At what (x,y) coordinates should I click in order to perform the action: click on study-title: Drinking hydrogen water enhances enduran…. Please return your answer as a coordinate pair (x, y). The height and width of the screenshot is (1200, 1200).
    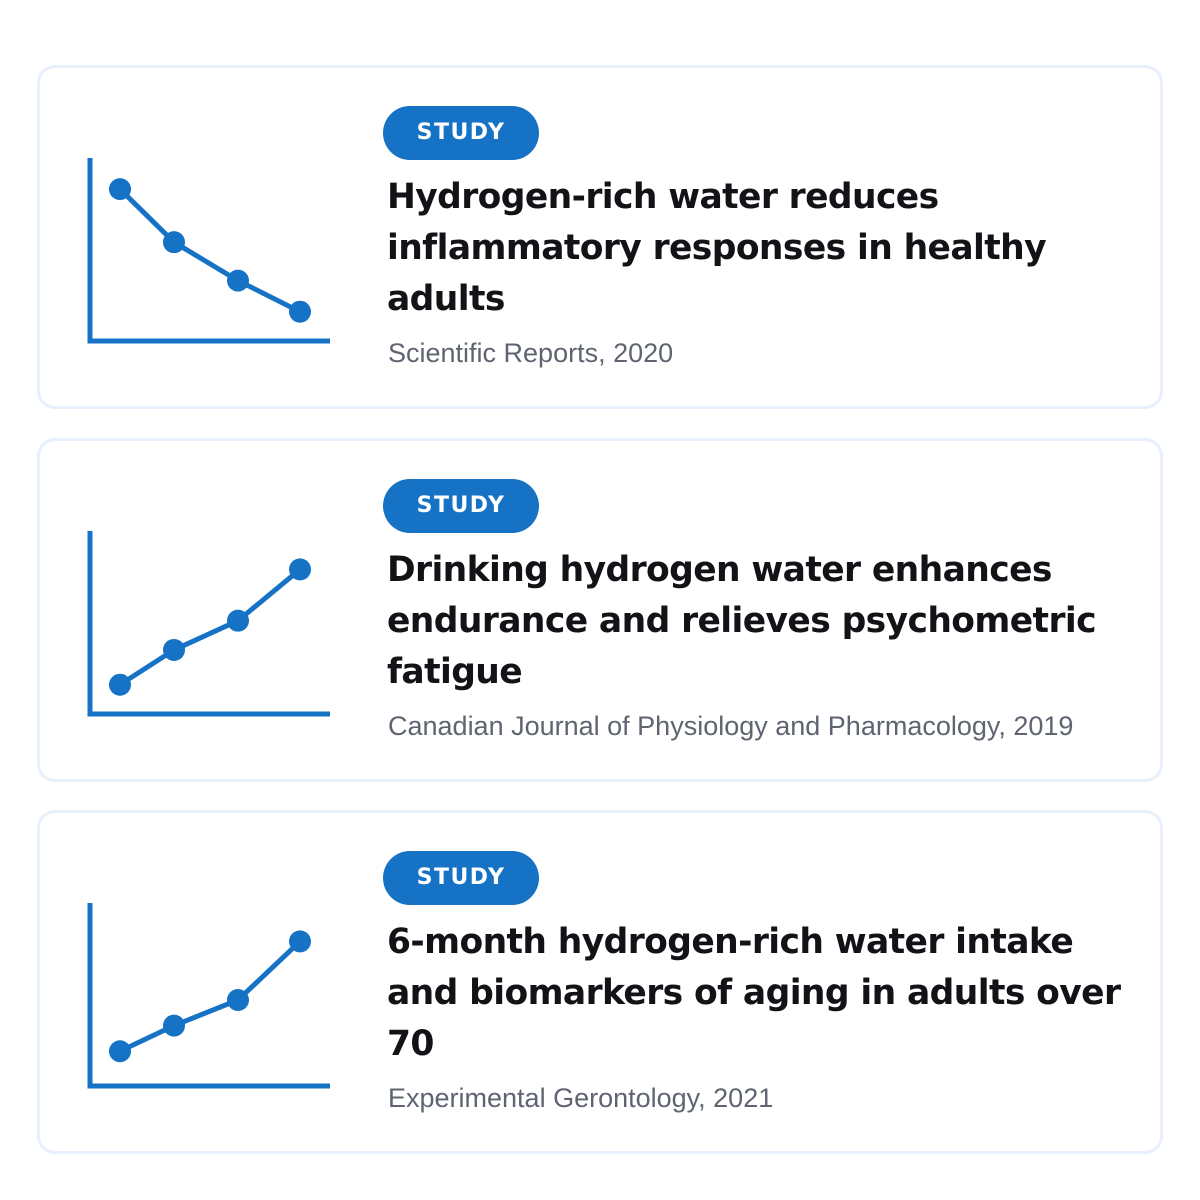
    Looking at the image, I should click on (742, 621).